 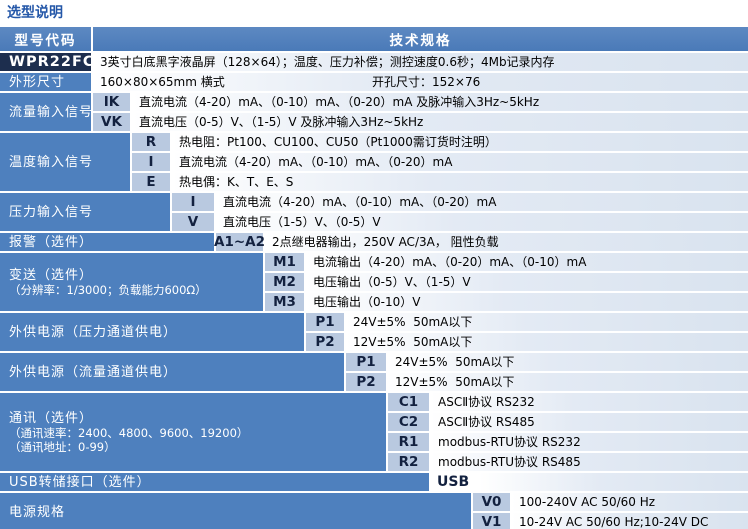 I want to click on table-row: C1 ASCⅡ协议 RS232, so click(x=568, y=402).